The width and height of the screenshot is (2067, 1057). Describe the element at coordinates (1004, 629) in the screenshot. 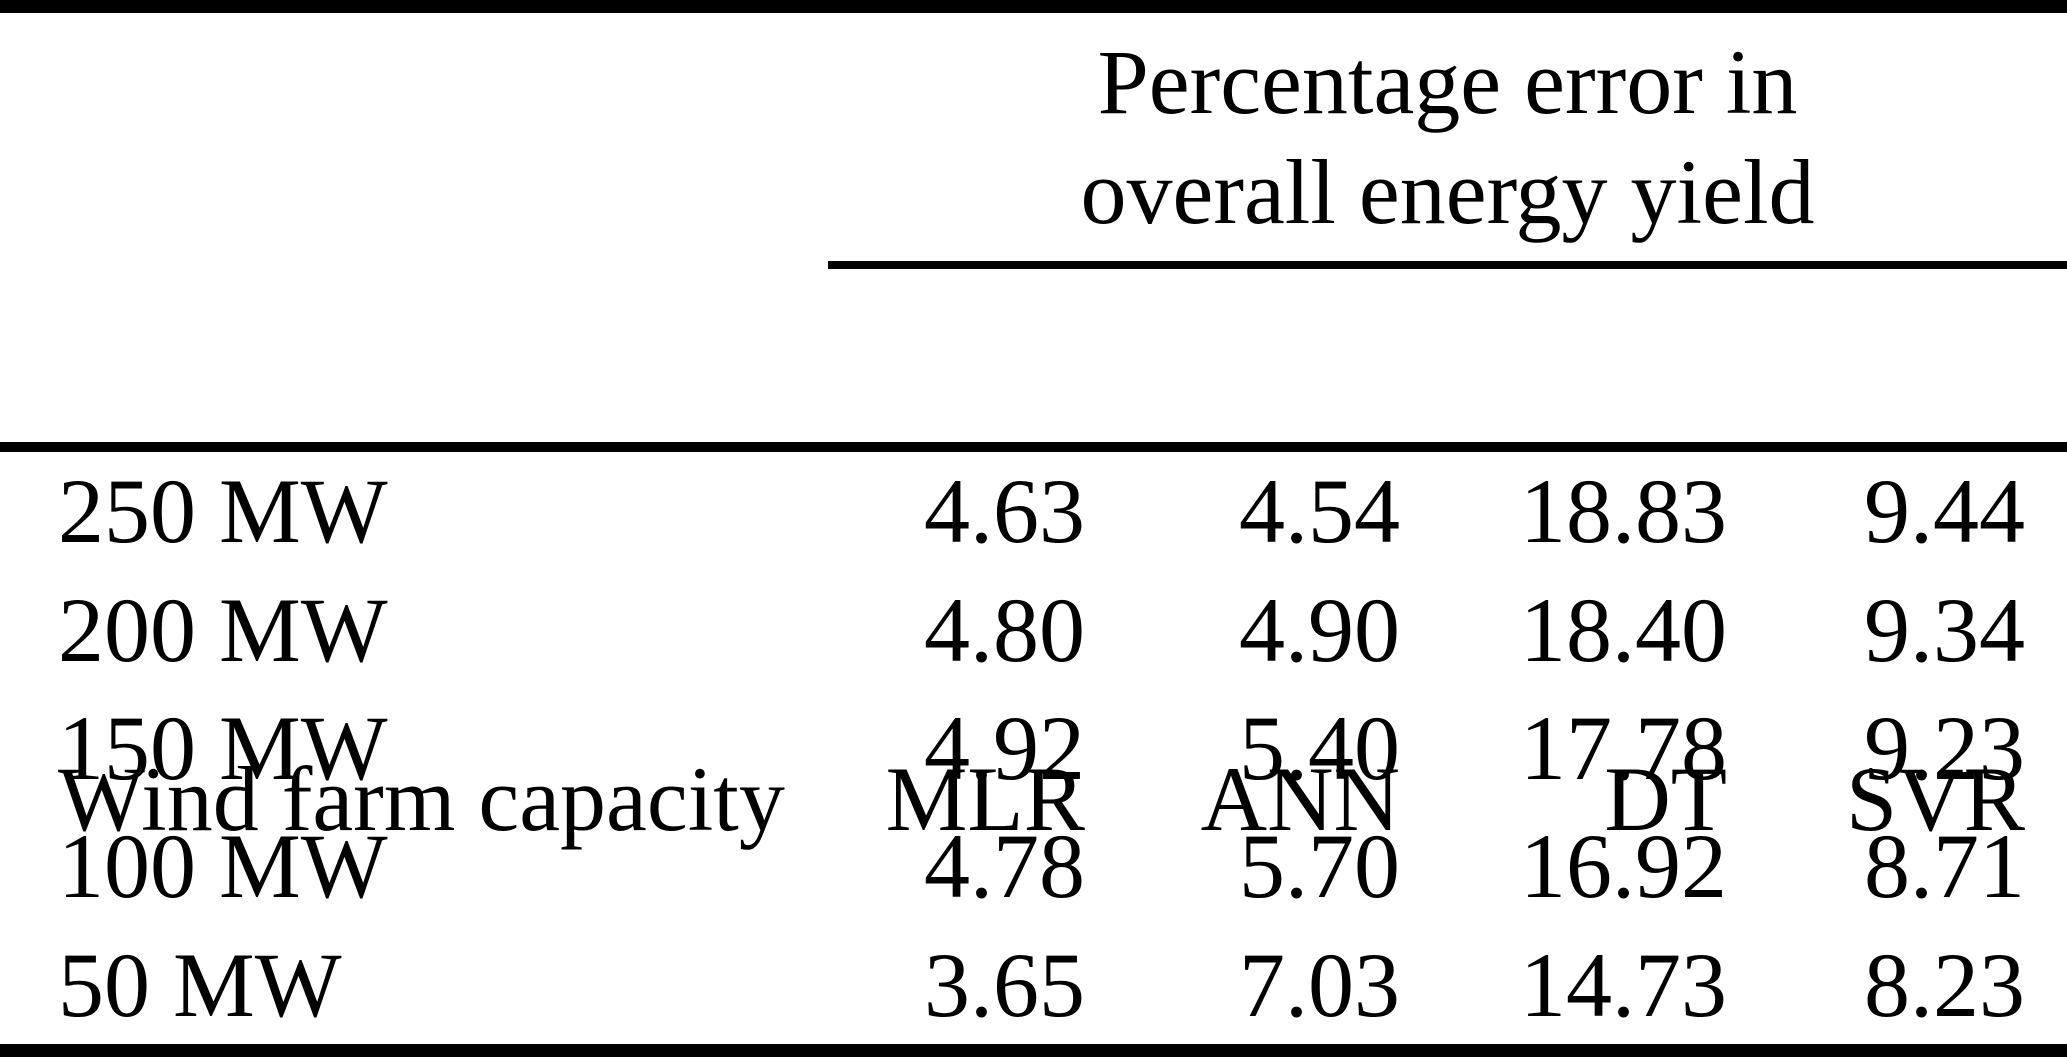

I see `mlr-cell: 4.80` at that location.